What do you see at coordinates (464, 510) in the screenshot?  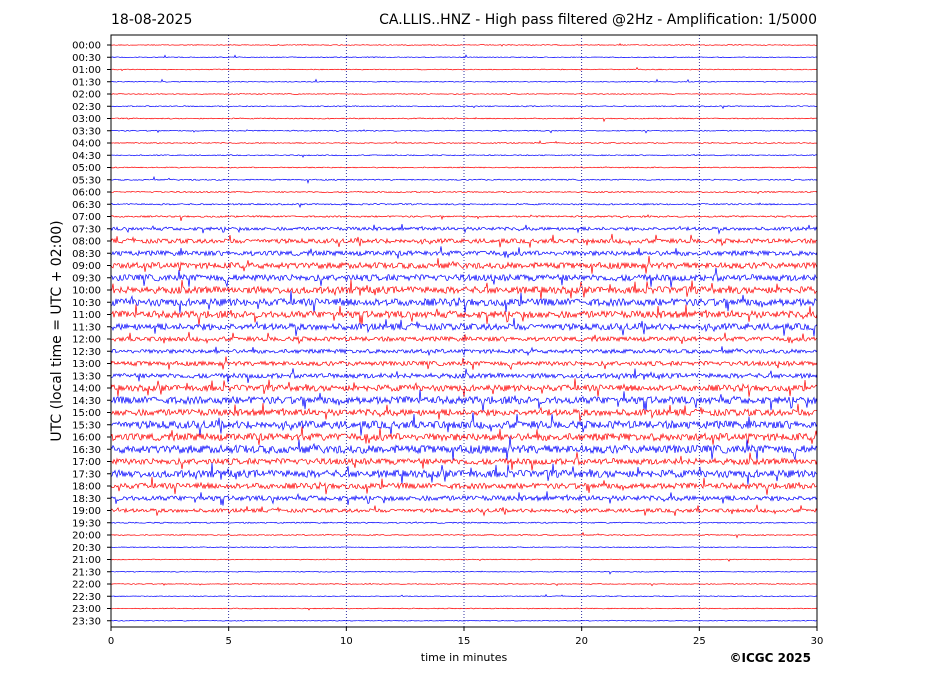 I see `trace-1900` at bounding box center [464, 510].